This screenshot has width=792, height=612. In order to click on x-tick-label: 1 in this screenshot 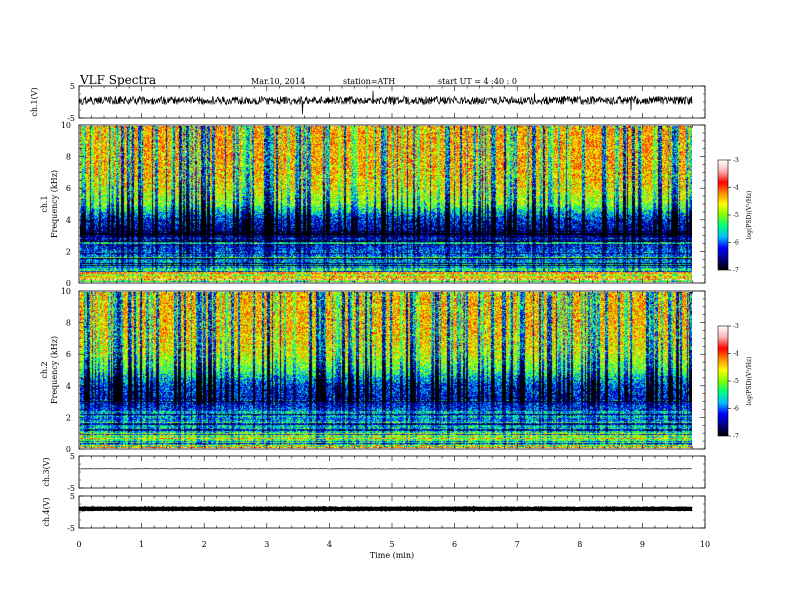, I will do `click(141, 544)`.